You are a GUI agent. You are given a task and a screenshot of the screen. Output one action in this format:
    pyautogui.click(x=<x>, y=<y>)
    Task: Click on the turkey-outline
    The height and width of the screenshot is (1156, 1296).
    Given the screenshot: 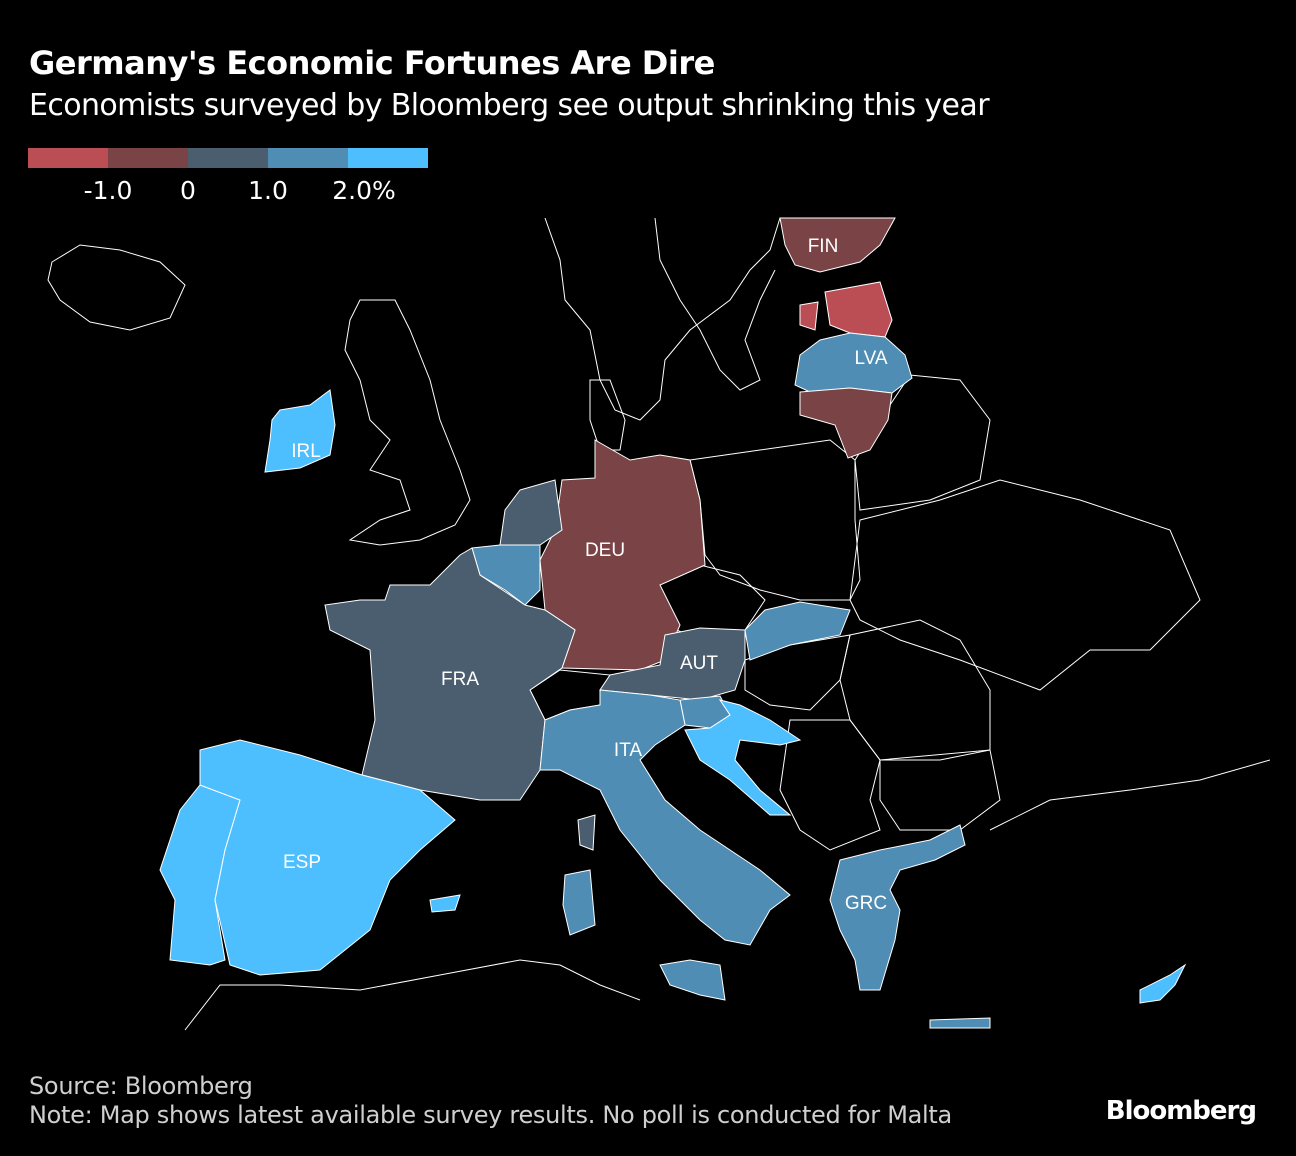 What is the action you would take?
    pyautogui.click(x=1129, y=795)
    